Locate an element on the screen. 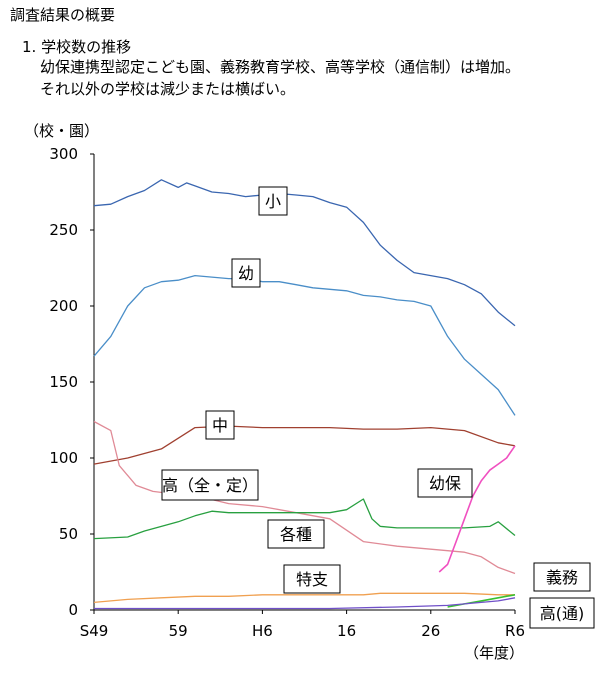 This screenshot has height=680, width=616. x-tick-label: 59 is located at coordinates (178, 631).